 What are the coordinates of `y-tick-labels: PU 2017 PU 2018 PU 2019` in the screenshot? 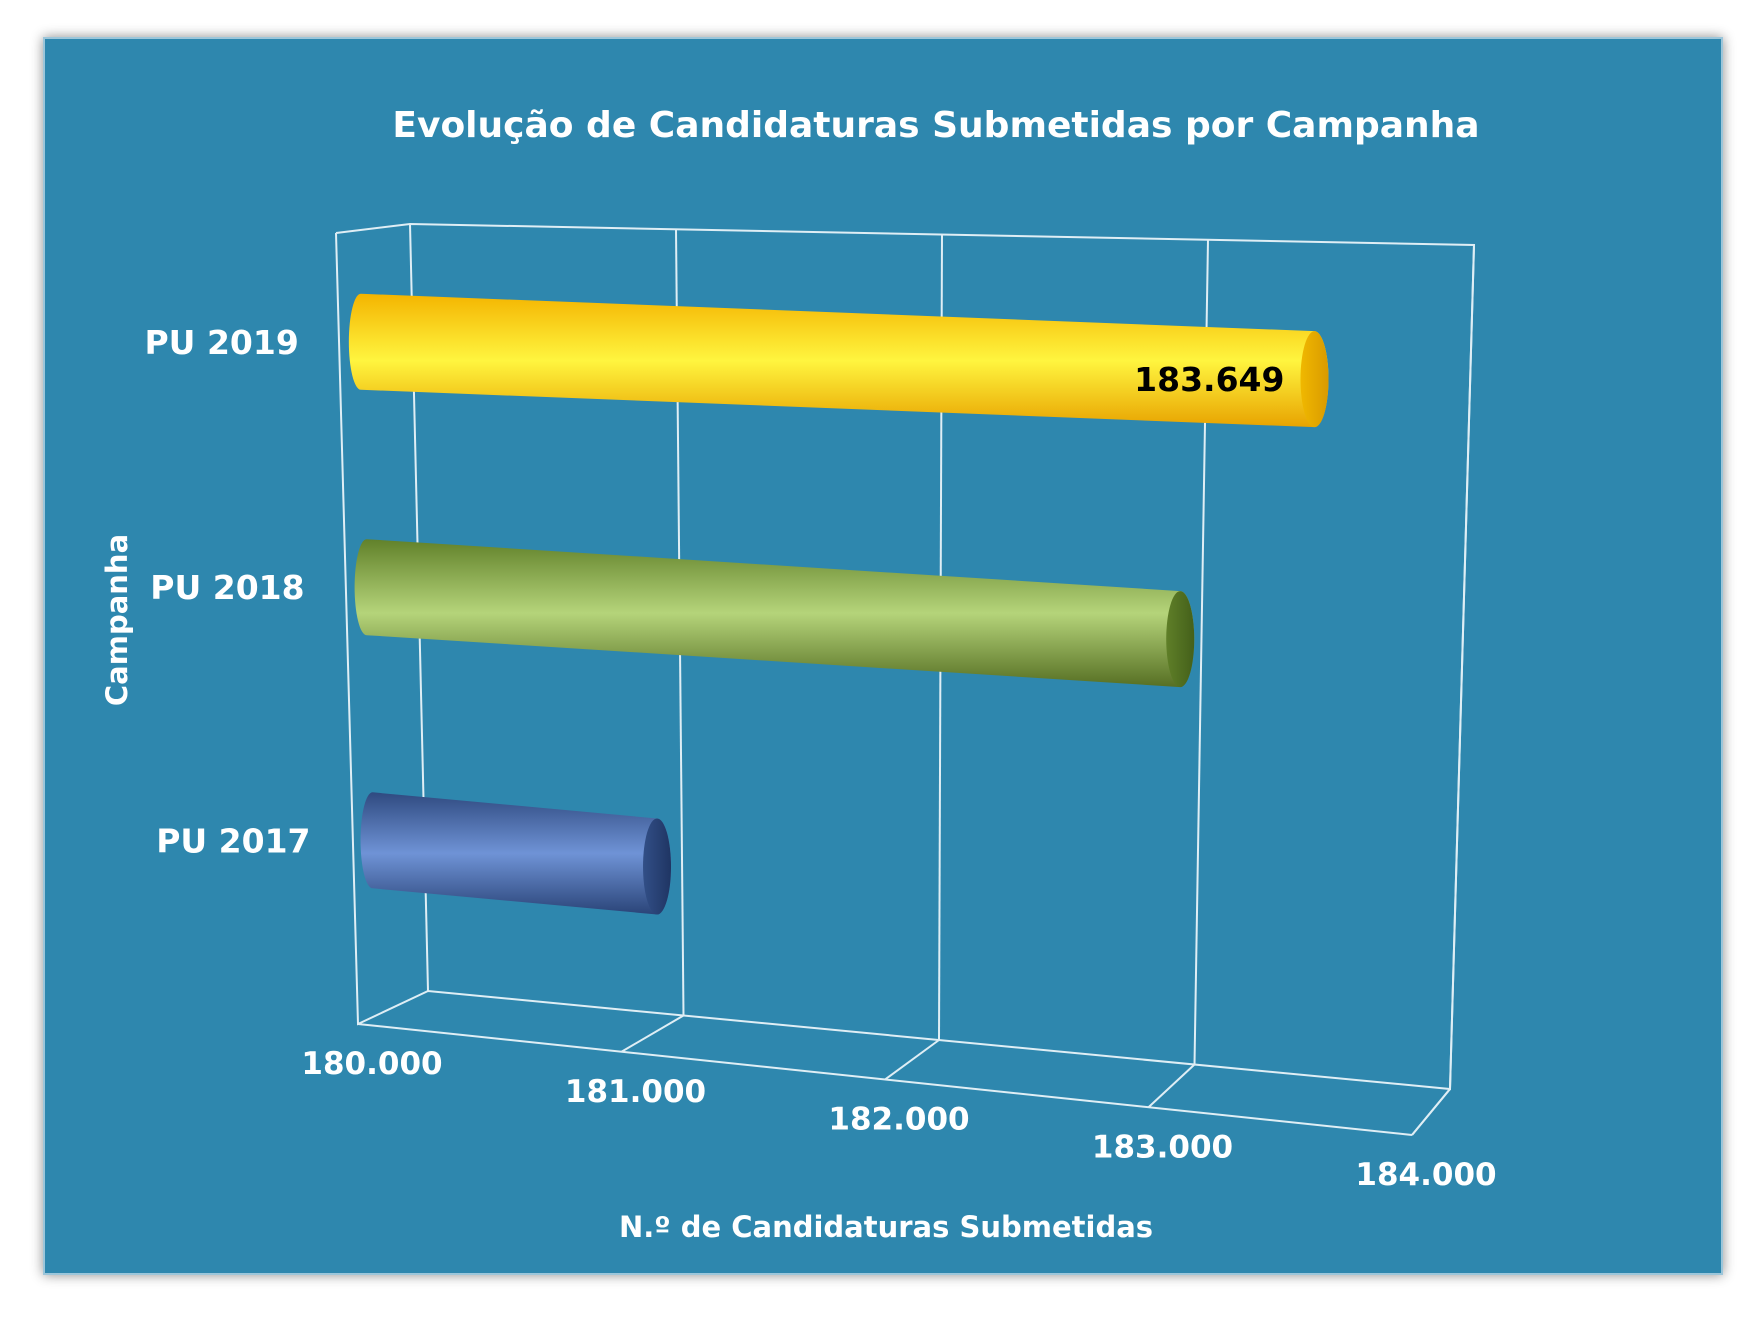 It's located at (228, 592).